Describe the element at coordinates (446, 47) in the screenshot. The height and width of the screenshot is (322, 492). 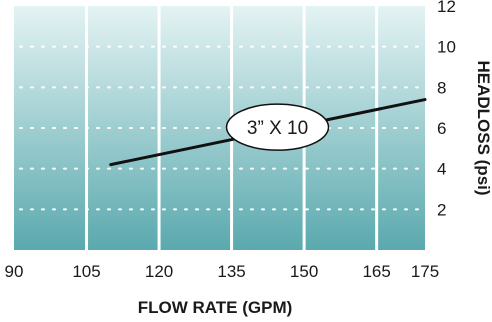
I see `y-tick-label: 10` at that location.